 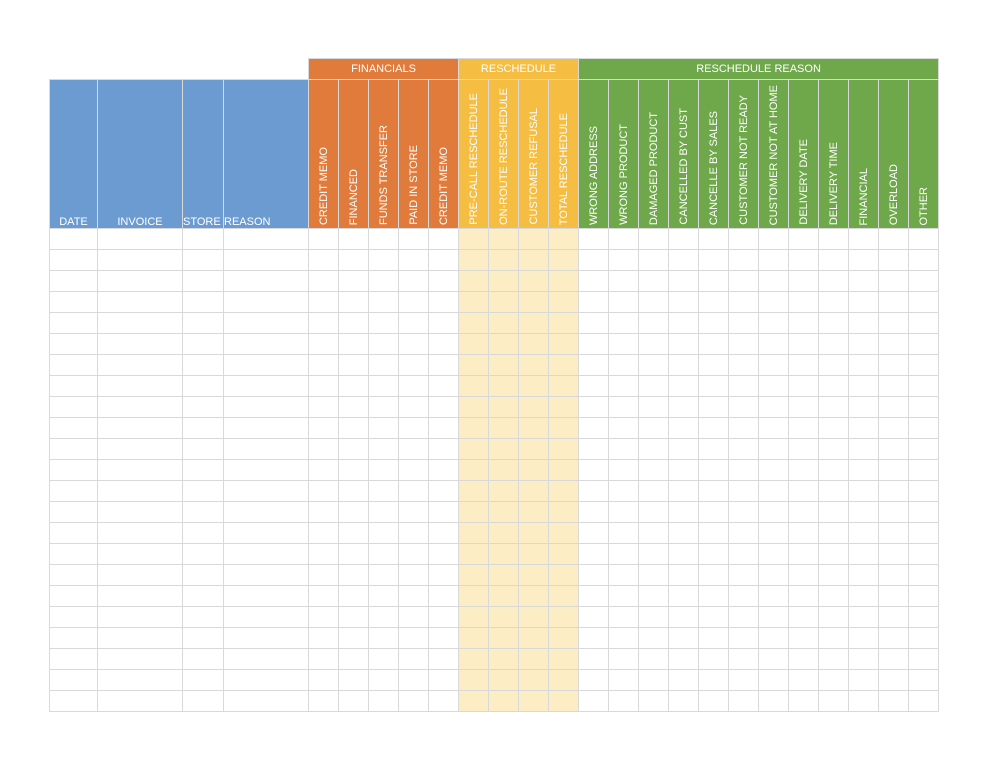 What do you see at coordinates (564, 154) in the screenshot?
I see `column-header-total-reschedule: TOTAL RESCHEDULE` at bounding box center [564, 154].